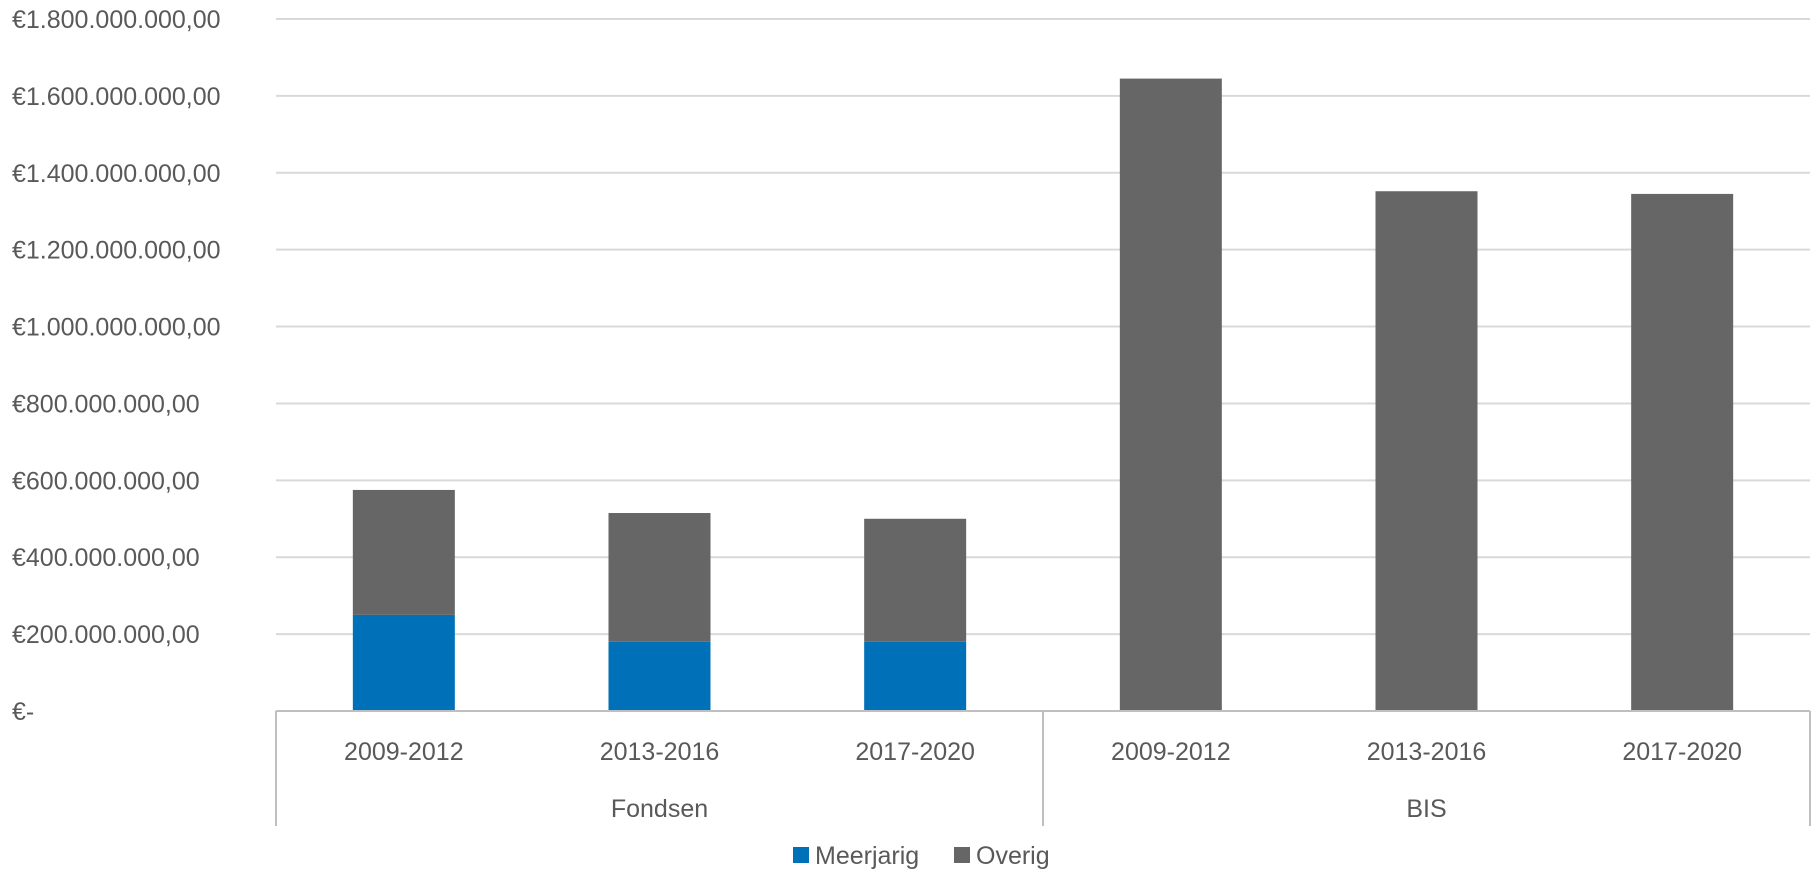 Image resolution: width=1818 pixels, height=879 pixels. I want to click on legend-label-meerjarig: Meerjarig, so click(867, 856).